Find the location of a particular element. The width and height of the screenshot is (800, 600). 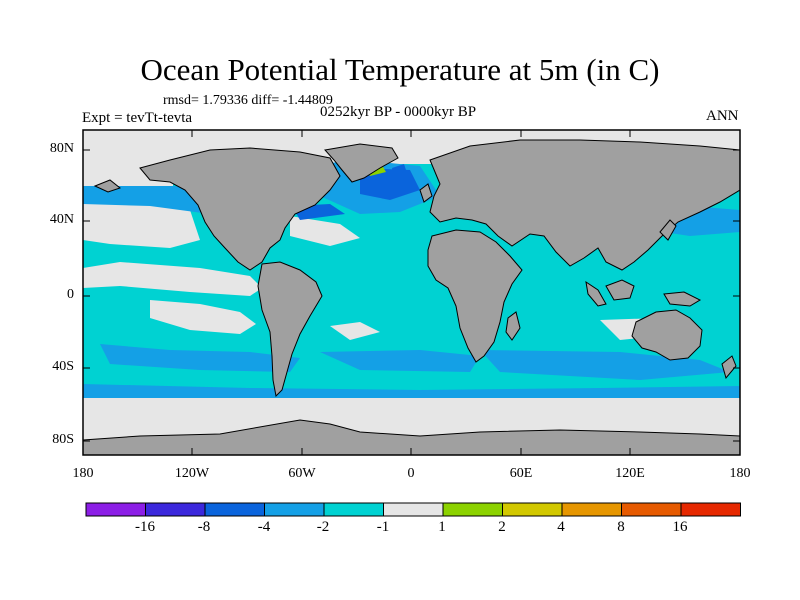

south-atlantic-pale is located at coordinates (355, 331).